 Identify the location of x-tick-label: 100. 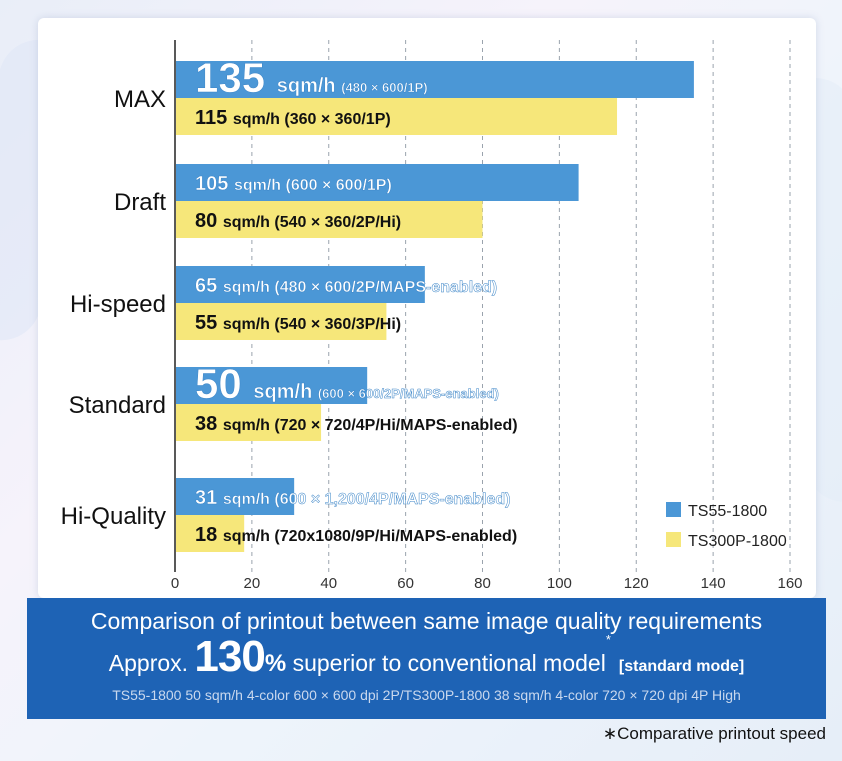
(559, 583).